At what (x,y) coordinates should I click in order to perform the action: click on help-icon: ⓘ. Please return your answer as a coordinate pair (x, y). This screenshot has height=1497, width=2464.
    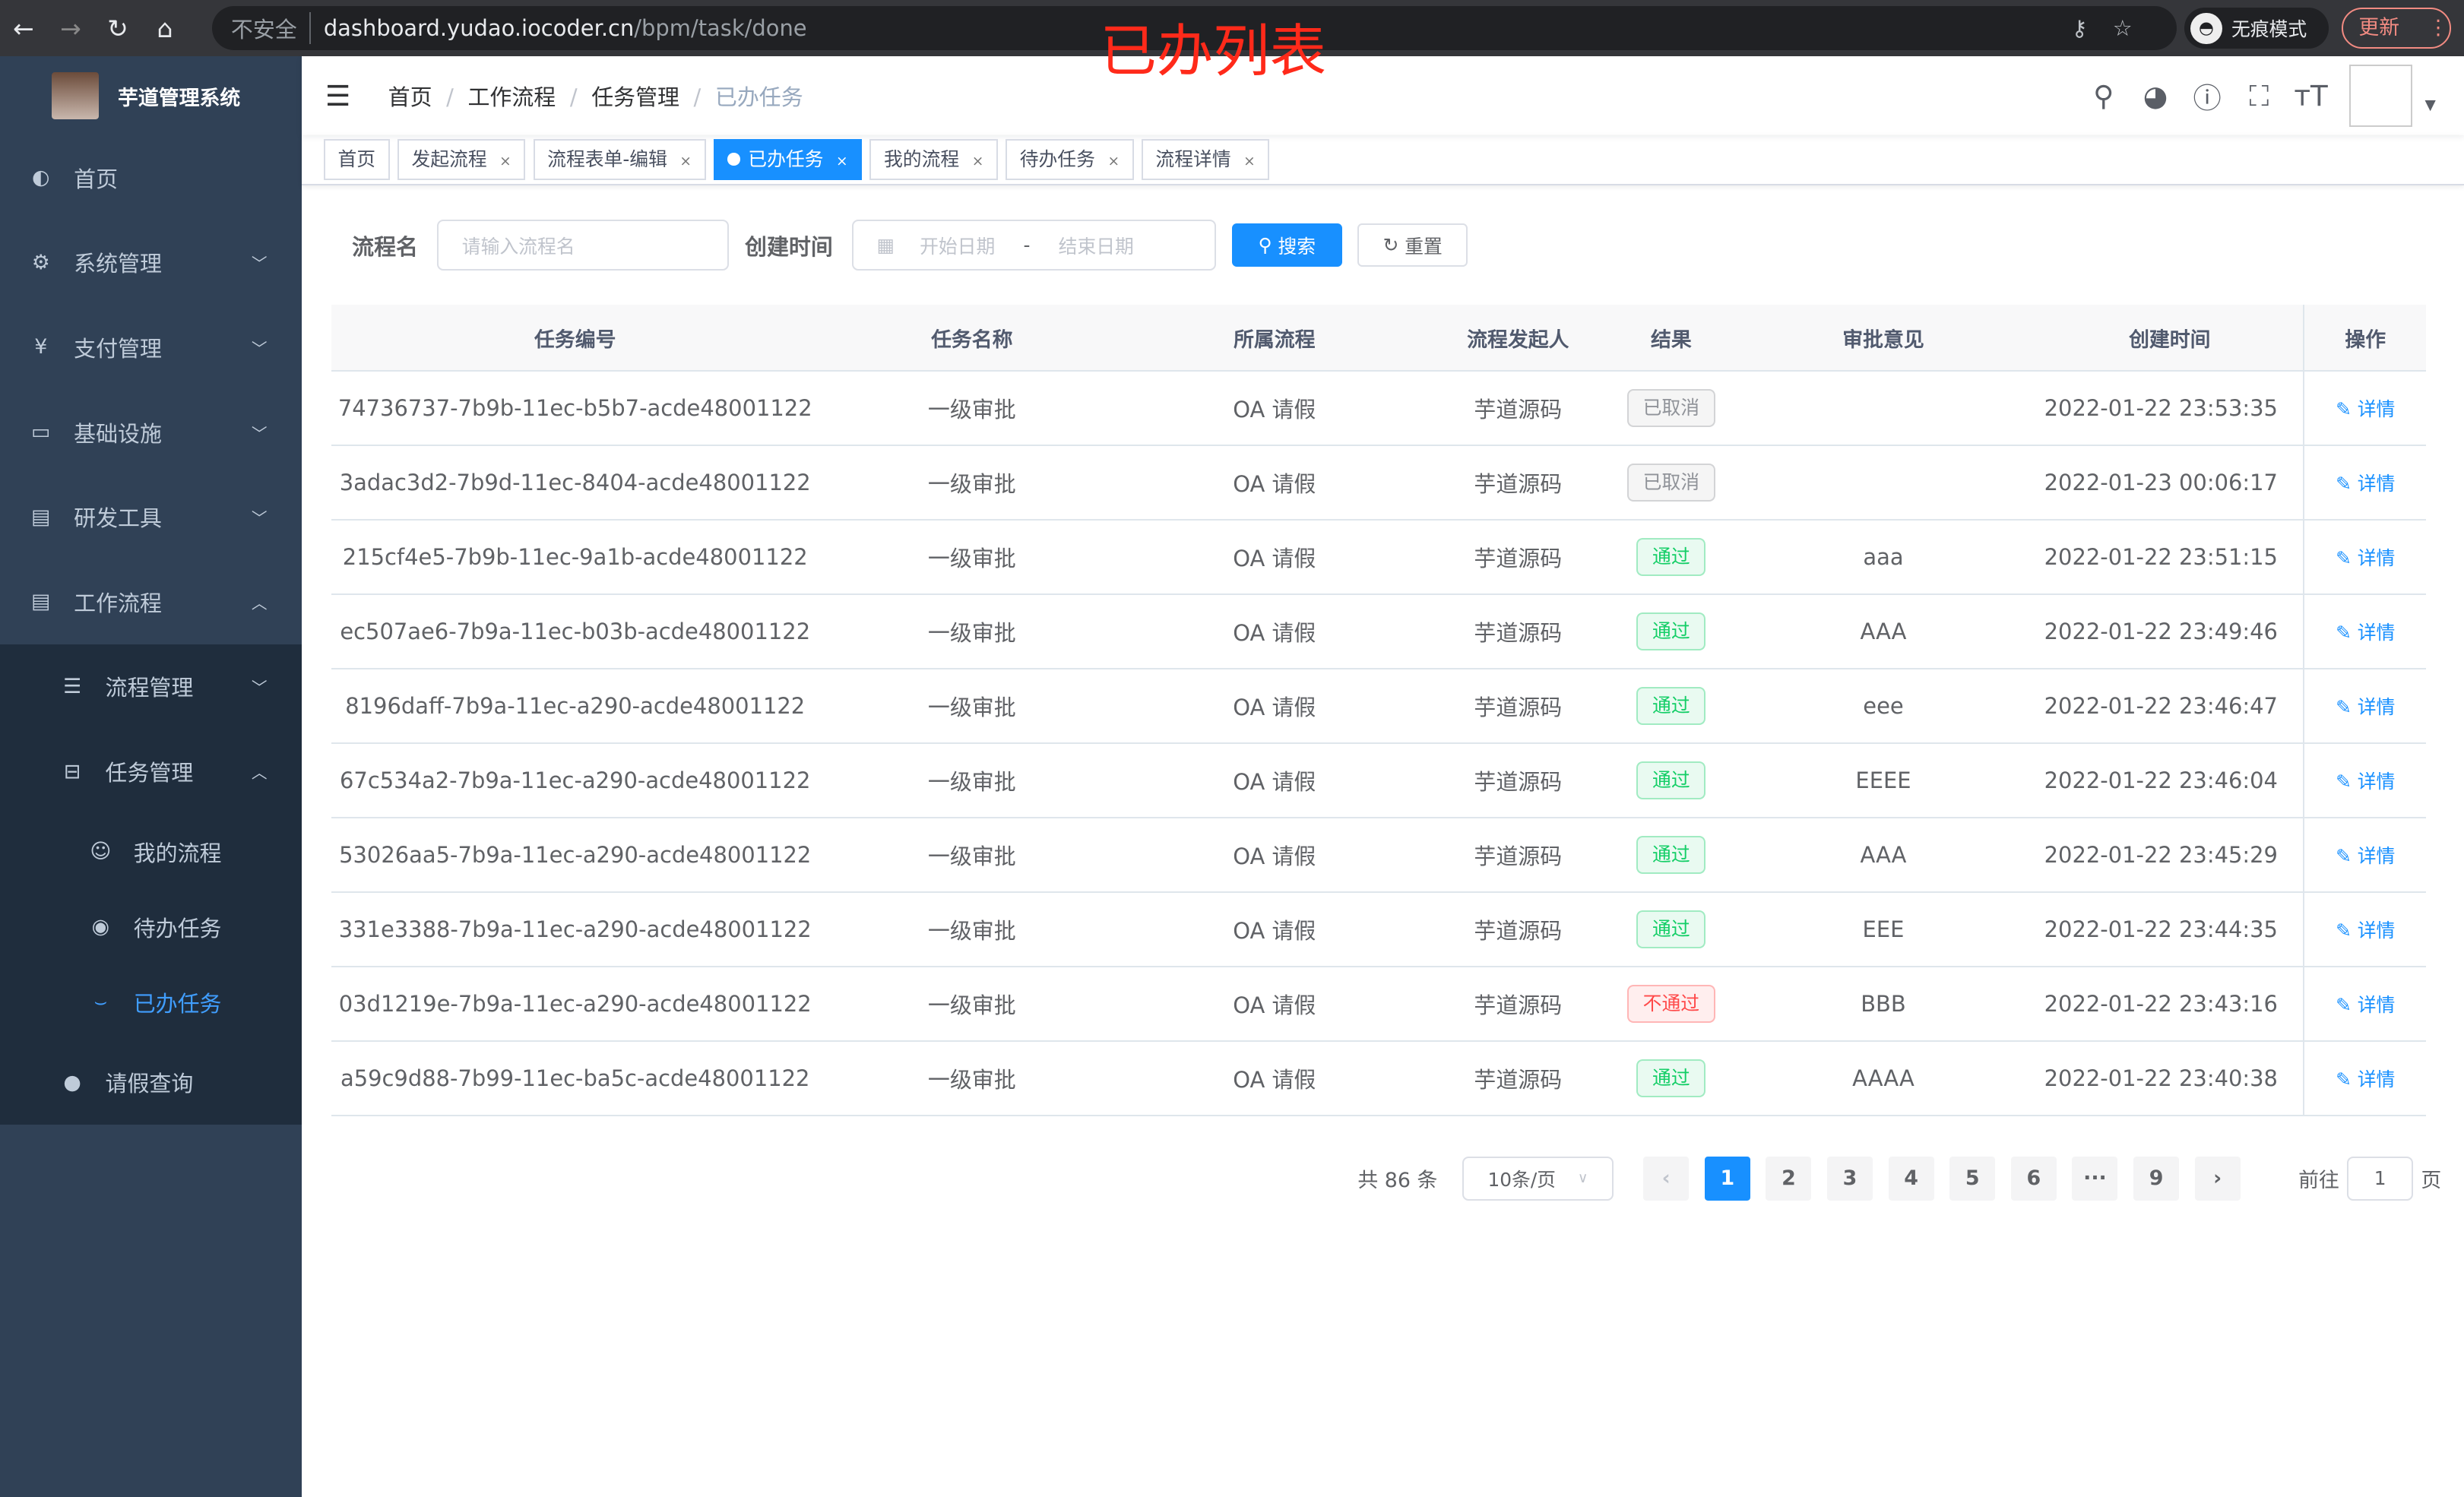
    Looking at the image, I should click on (2207, 98).